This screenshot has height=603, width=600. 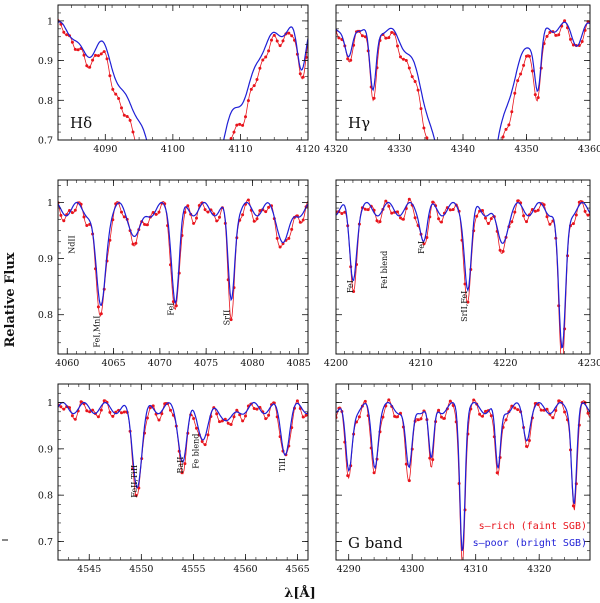 What do you see at coordinates (421, 363) in the screenshot?
I see `x-tick-label: 4210` at bounding box center [421, 363].